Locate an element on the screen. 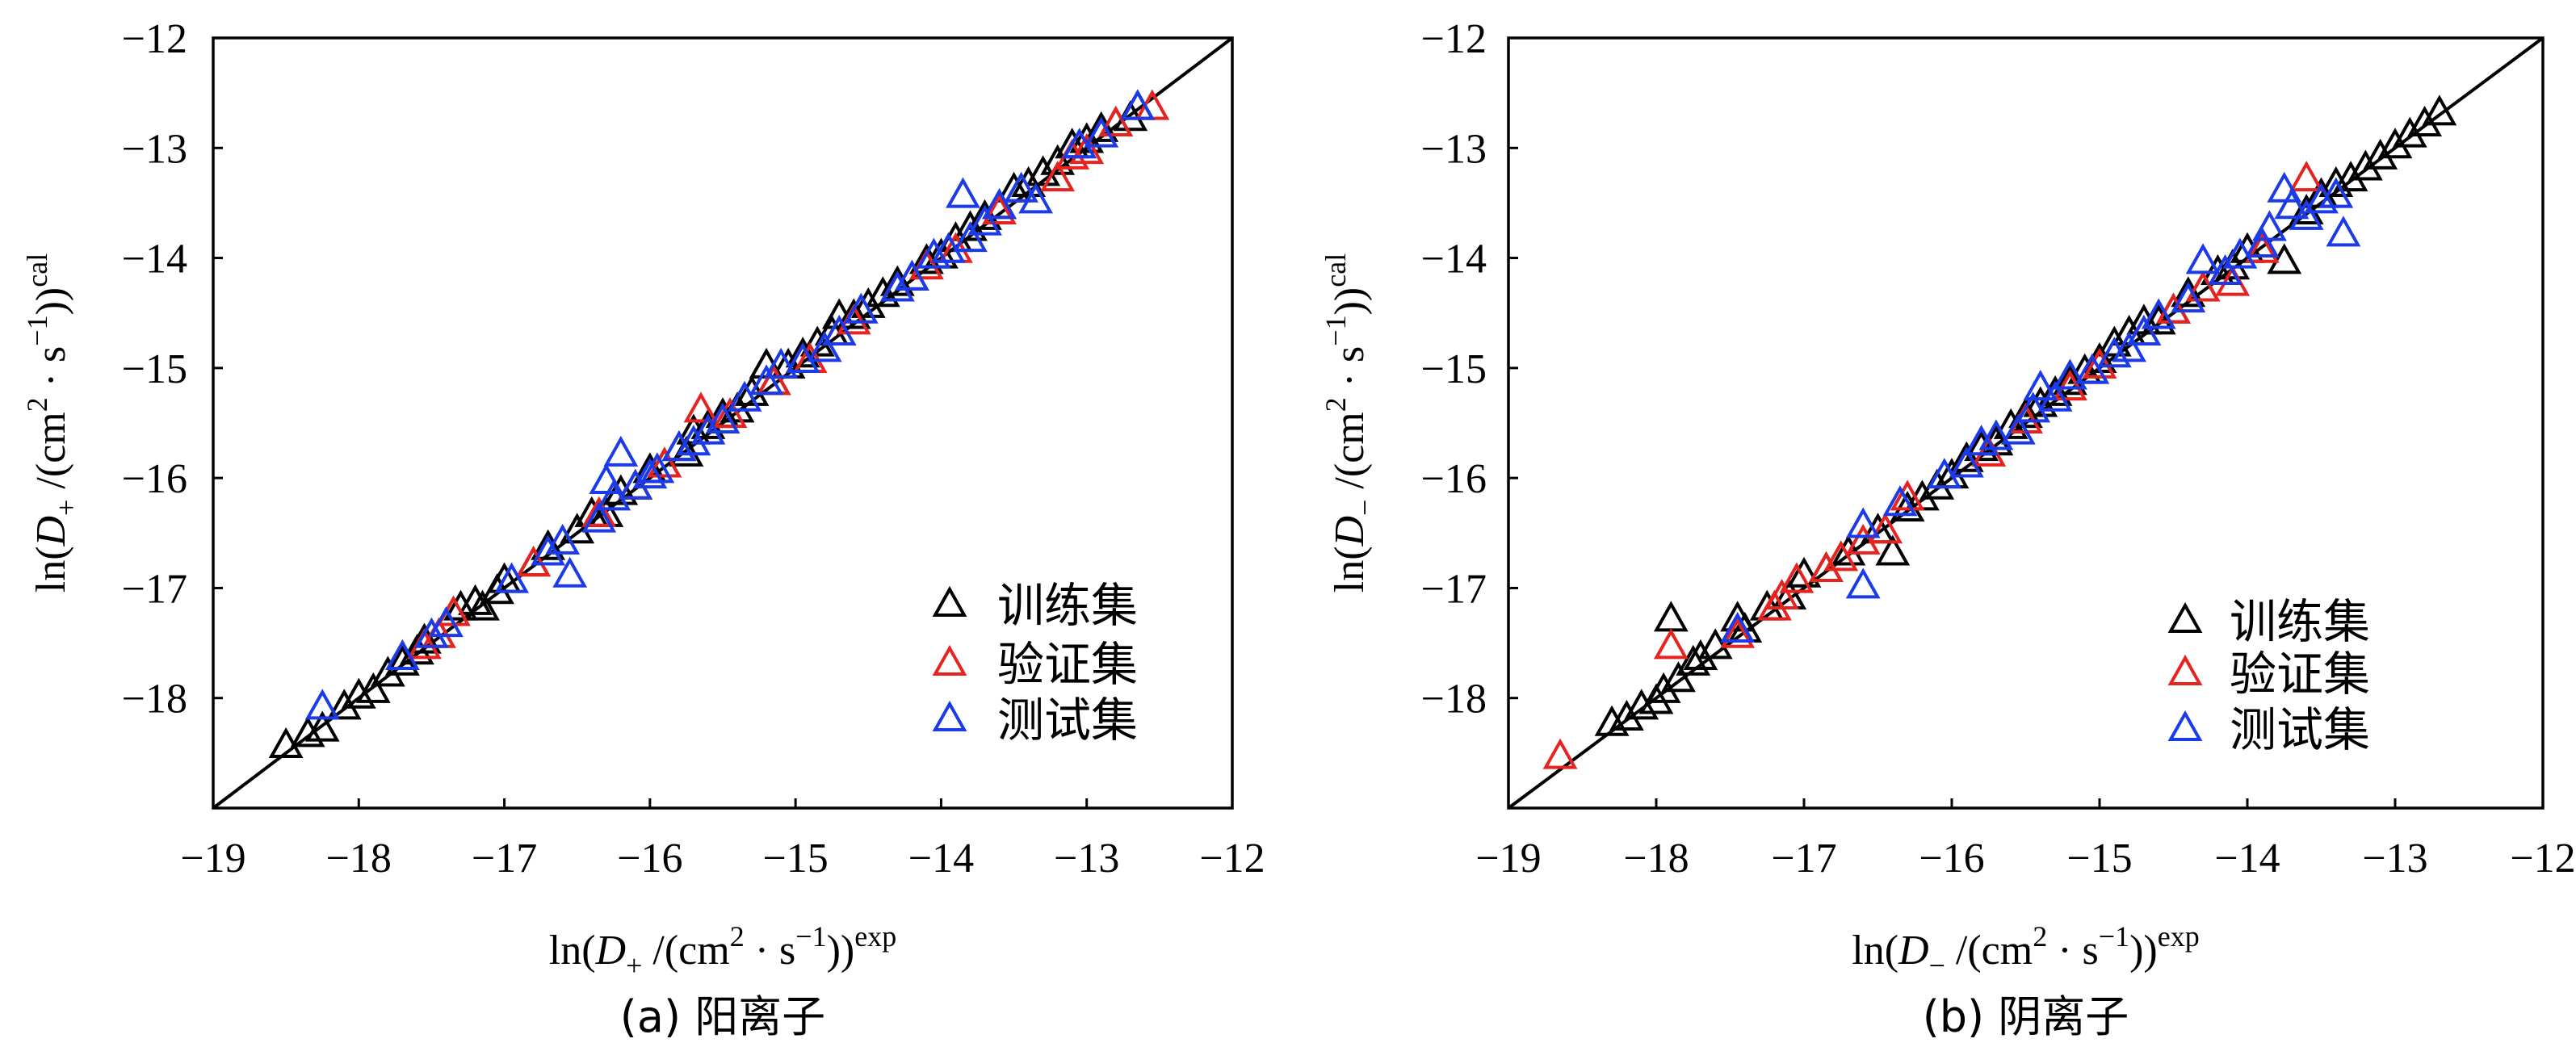 Image resolution: width=2576 pixels, height=1047 pixels. y-axis-label-part: /(cm is located at coordinates (51, 455).